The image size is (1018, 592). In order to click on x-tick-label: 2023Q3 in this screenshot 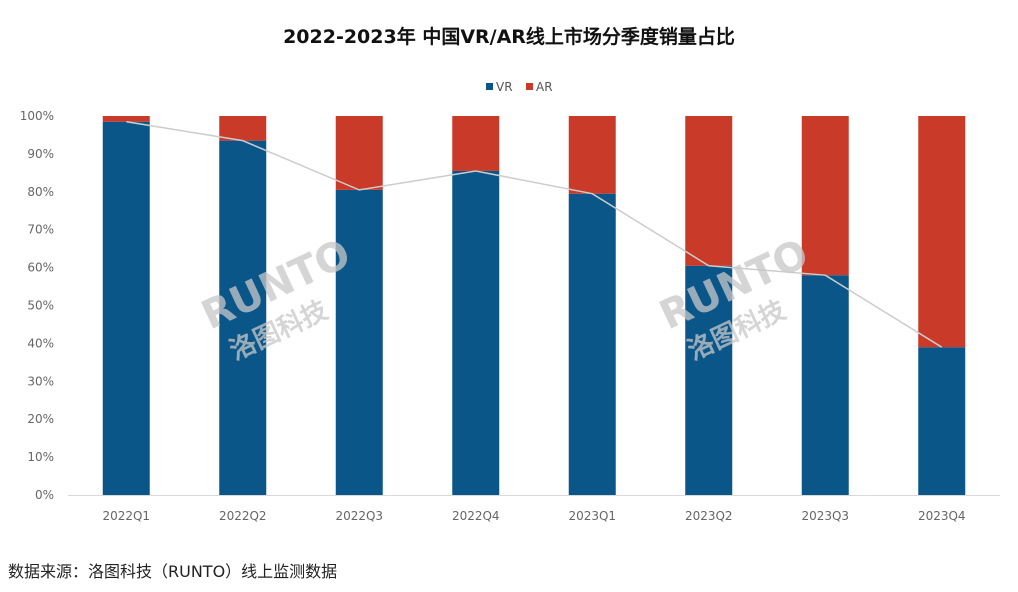, I will do `click(825, 516)`.